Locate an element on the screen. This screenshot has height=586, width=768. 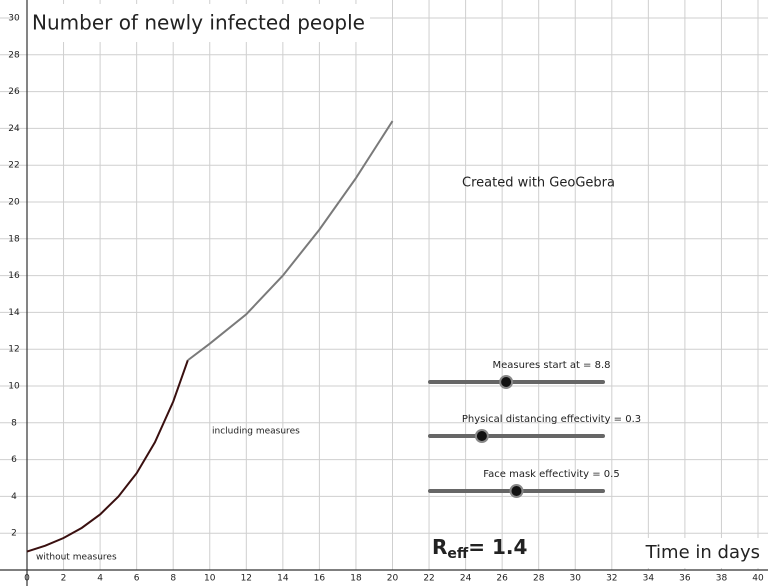
reff: Reff= 1.4 is located at coordinates (479, 549).